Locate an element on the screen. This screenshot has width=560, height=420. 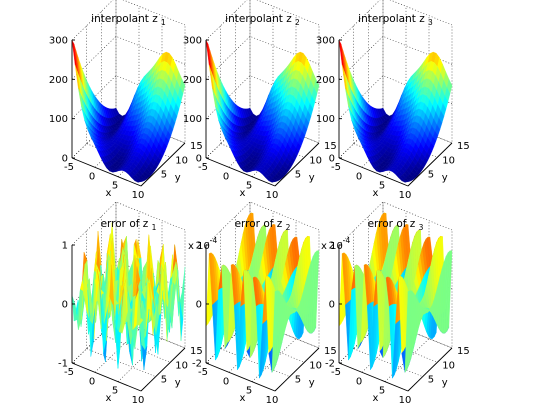
z-tick-label: 1 is located at coordinates (65, 246).